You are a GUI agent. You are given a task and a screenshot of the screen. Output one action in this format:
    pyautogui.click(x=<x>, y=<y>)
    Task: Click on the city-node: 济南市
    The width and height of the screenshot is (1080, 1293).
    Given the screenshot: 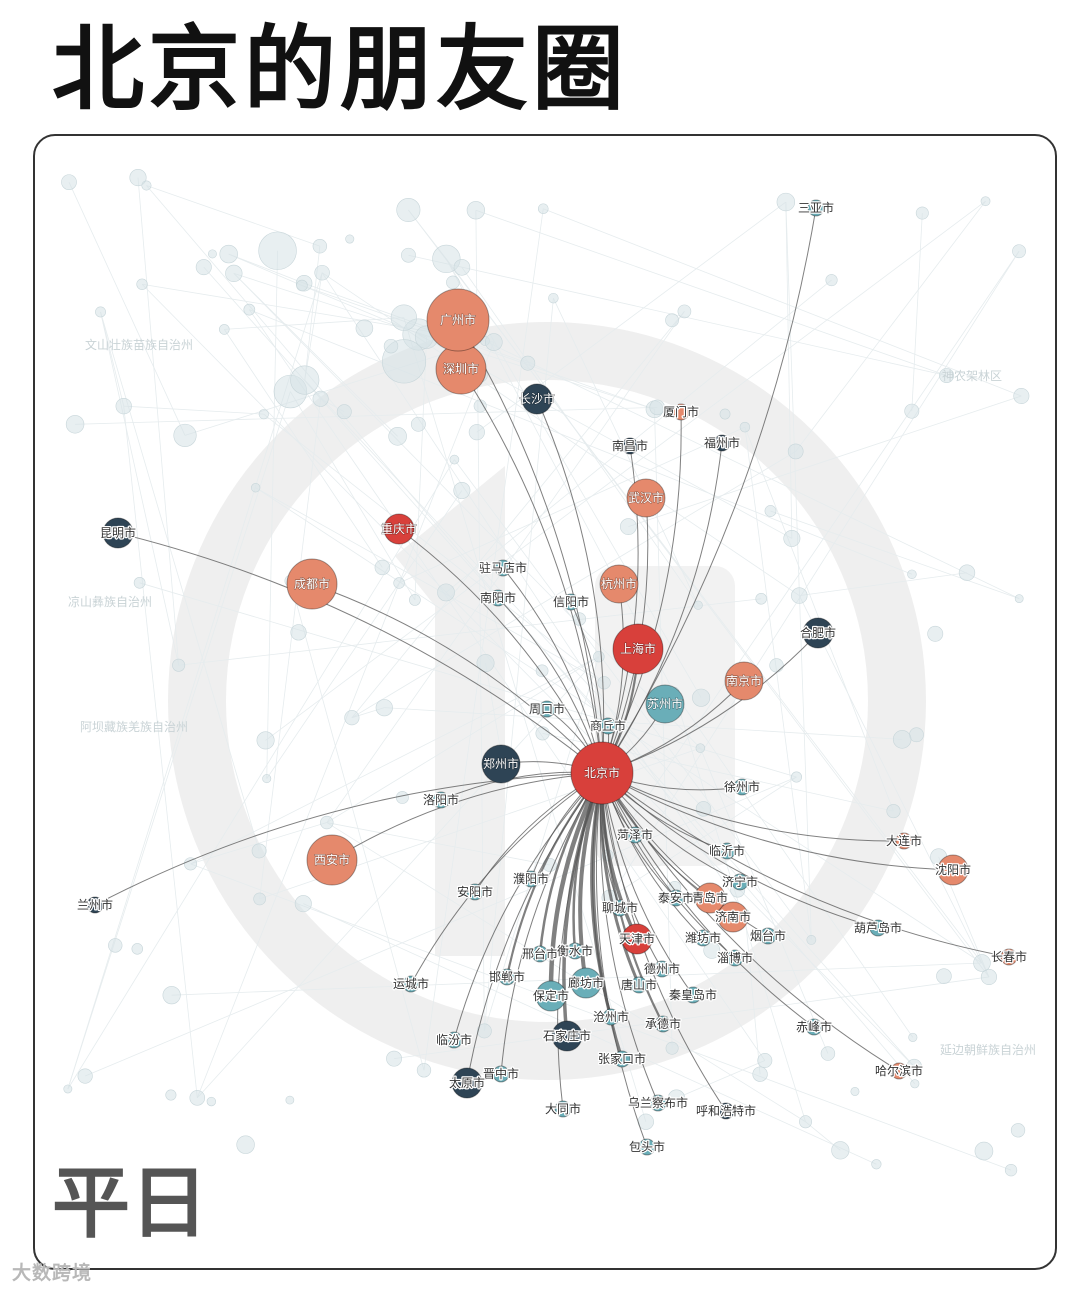 What is the action you would take?
    pyautogui.click(x=733, y=917)
    